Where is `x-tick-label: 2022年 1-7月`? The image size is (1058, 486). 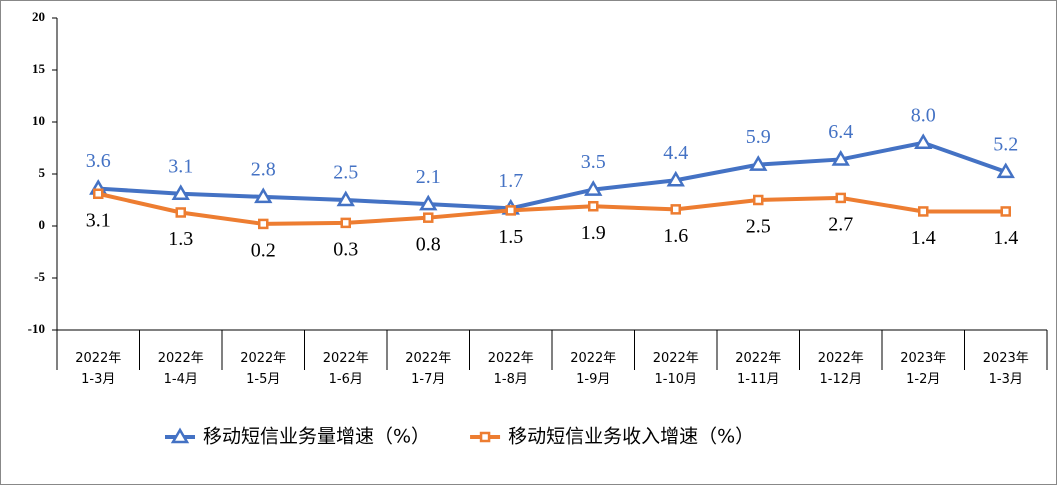
x-tick-label: 2022年 1-7月 is located at coordinates (428, 369).